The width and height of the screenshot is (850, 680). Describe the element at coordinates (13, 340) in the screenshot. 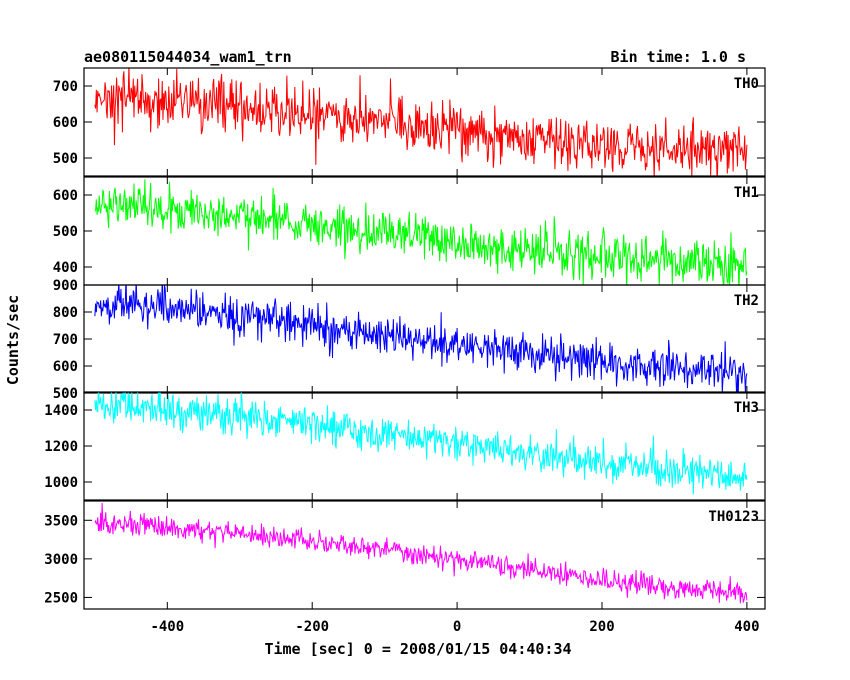

I see `y-axis-label: Counts/sec` at that location.